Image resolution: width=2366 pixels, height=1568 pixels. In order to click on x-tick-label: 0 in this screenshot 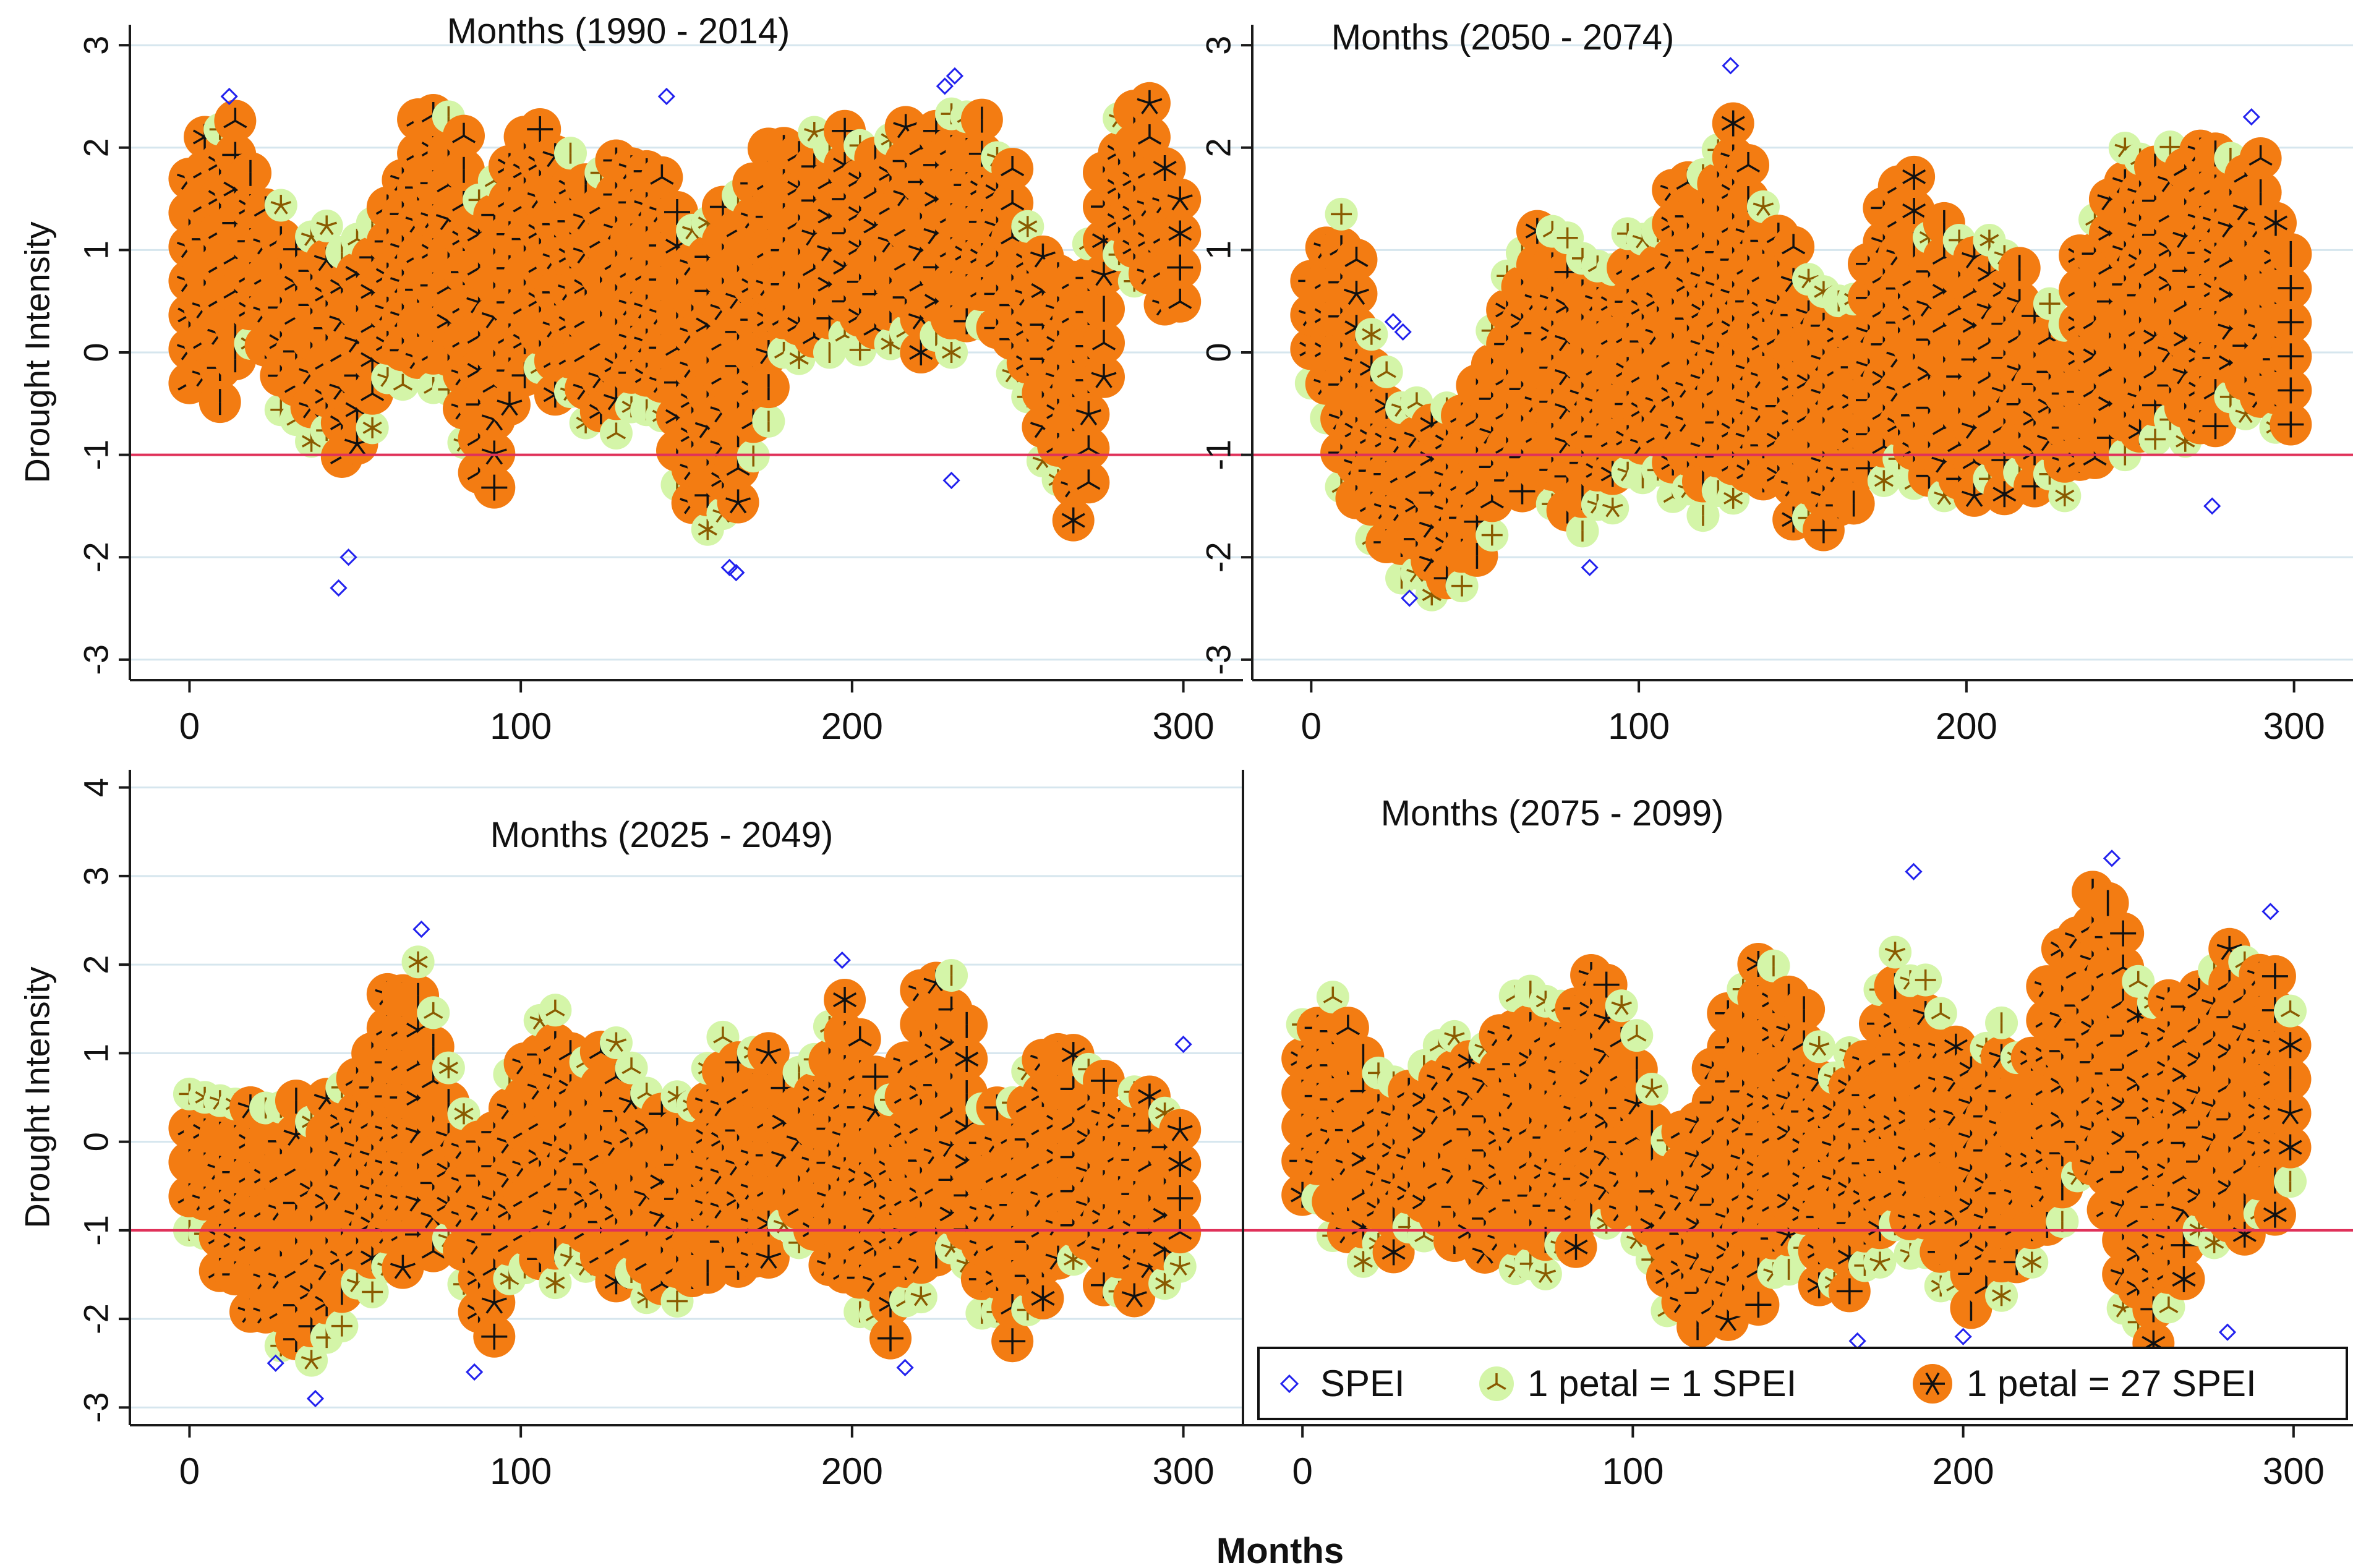, I will do `click(190, 726)`.